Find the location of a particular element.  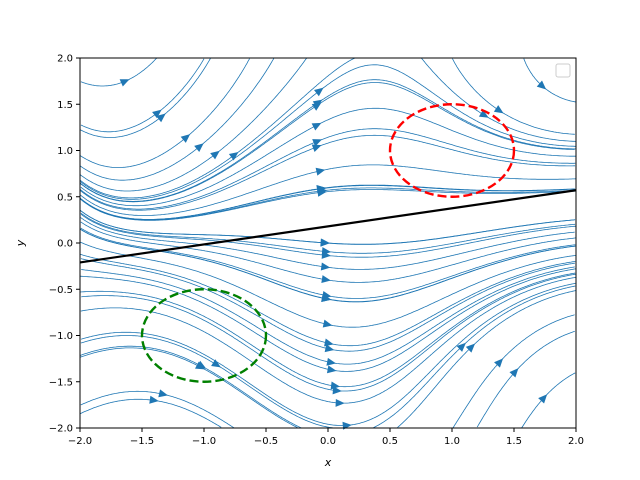

y-tick-label: 1.0 is located at coordinates (65, 151).